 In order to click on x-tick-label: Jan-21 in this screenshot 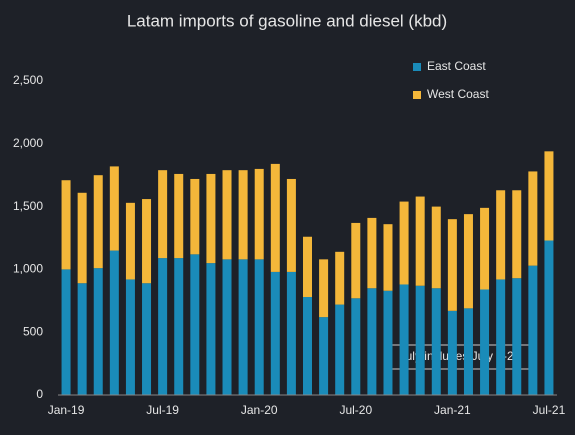, I will do `click(452, 410)`.